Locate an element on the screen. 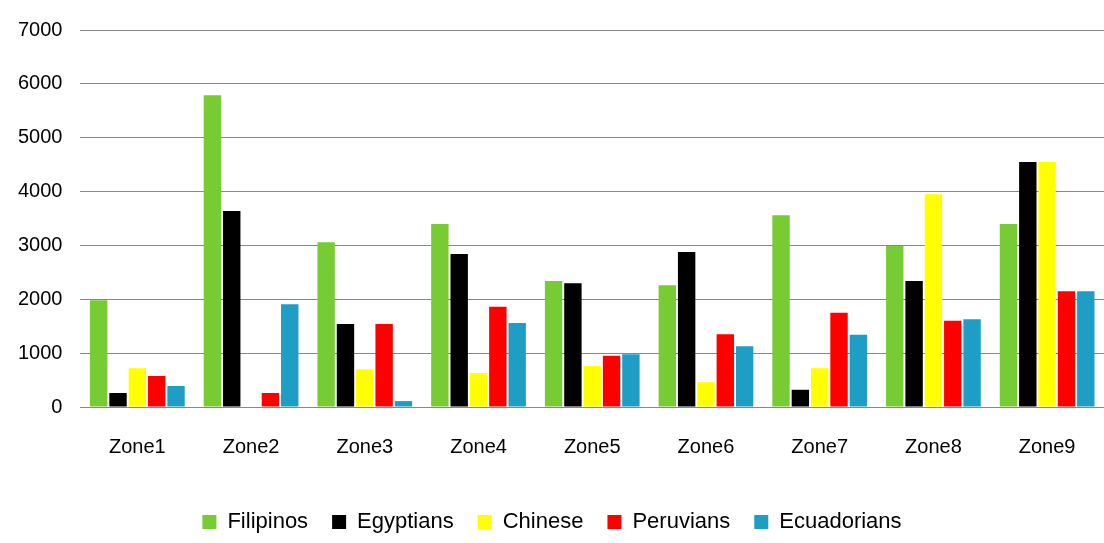 The width and height of the screenshot is (1104, 543). legend-label: Filipinos is located at coordinates (268, 521).